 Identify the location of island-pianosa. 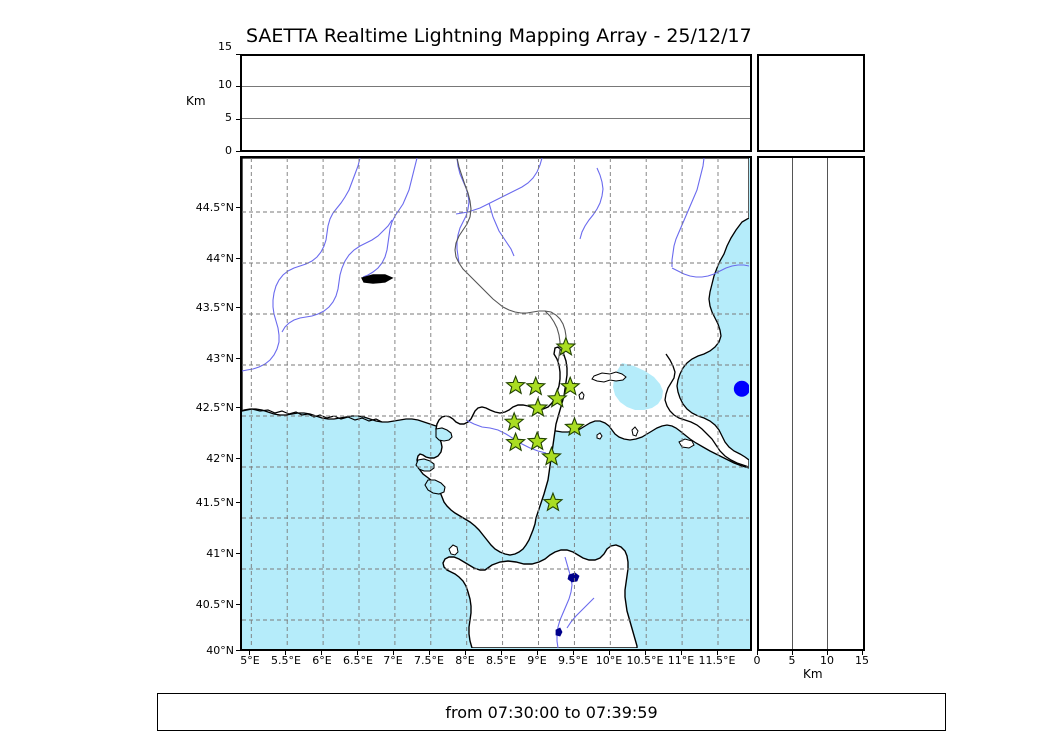
(599, 436).